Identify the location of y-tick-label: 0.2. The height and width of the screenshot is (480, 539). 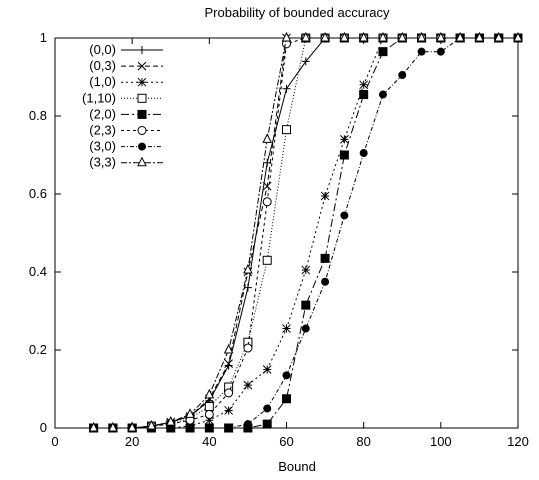
(38, 349).